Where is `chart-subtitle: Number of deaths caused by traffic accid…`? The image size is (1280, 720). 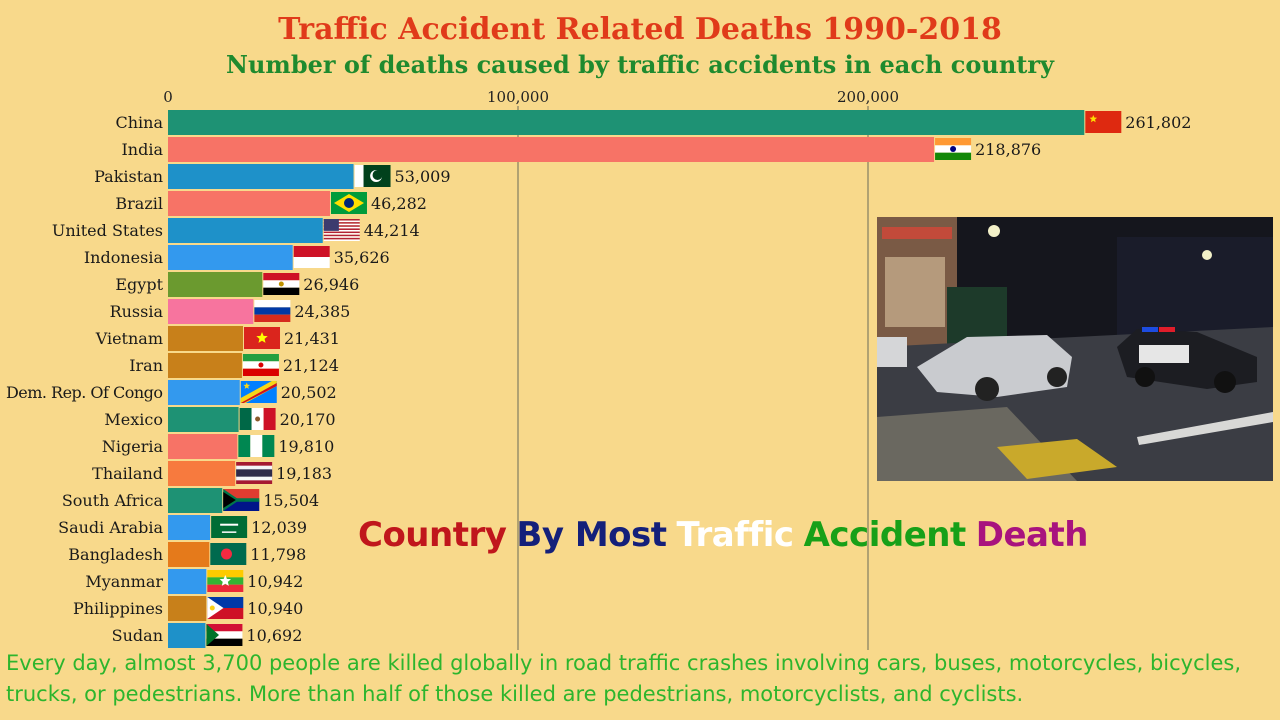
chart-subtitle: Number of deaths caused by traffic accid… is located at coordinates (640, 64).